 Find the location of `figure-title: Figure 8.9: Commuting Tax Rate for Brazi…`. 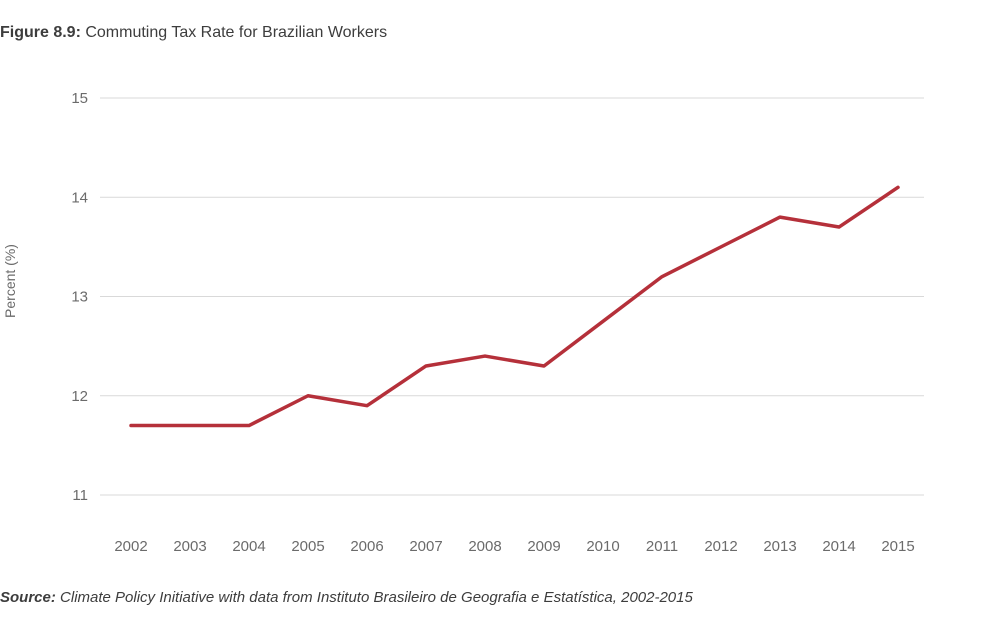

figure-title: Figure 8.9: Commuting Tax Rate for Brazi… is located at coordinates (193, 33).